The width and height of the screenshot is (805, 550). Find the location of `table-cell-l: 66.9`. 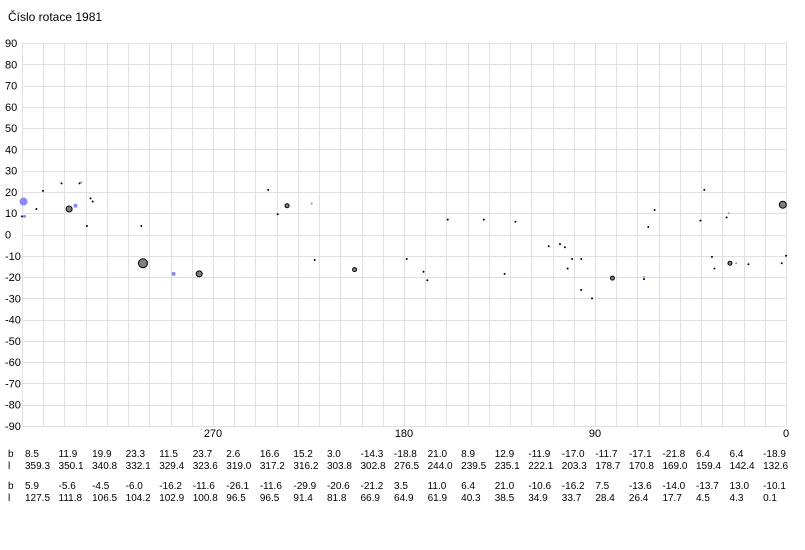

table-cell-l: 66.9 is located at coordinates (371, 498).